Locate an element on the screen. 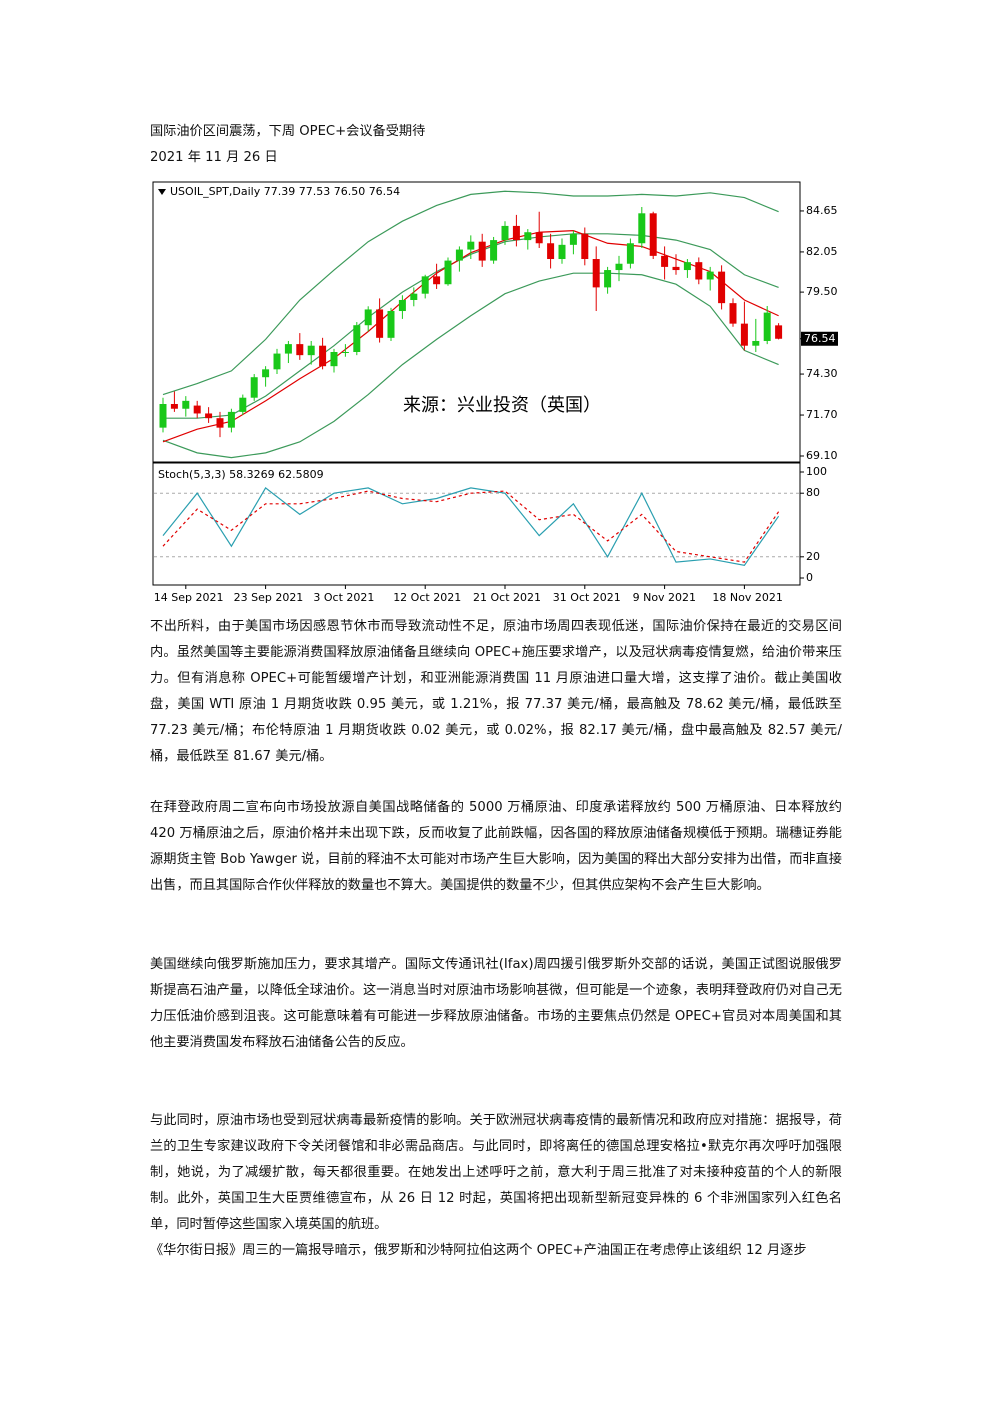 The height and width of the screenshot is (1403, 992). last-price-box is located at coordinates (819, 338).